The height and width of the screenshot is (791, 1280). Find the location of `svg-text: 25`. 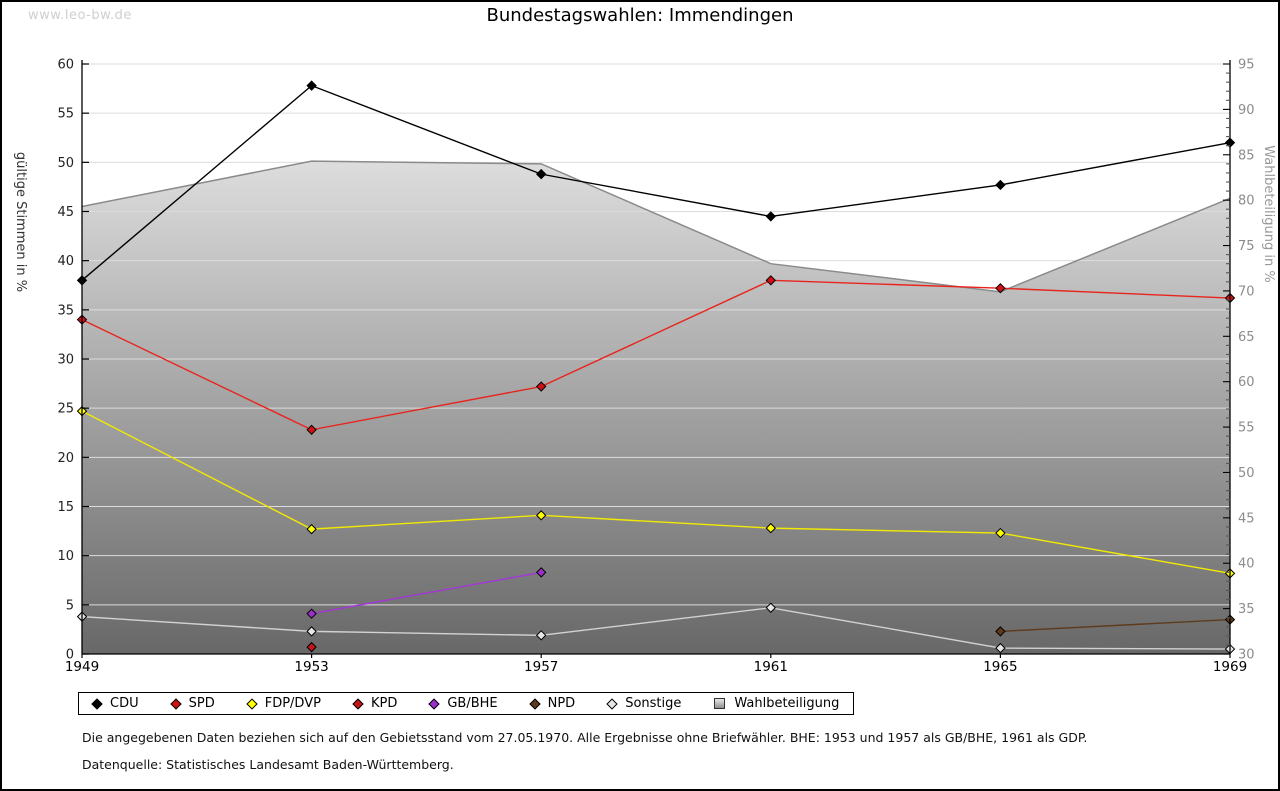

svg-text: 25 is located at coordinates (65, 409).